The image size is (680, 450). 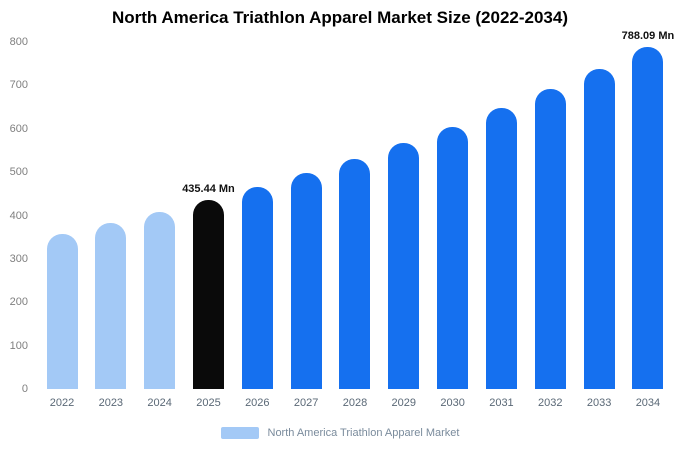 I want to click on bar-2022, so click(x=62, y=311).